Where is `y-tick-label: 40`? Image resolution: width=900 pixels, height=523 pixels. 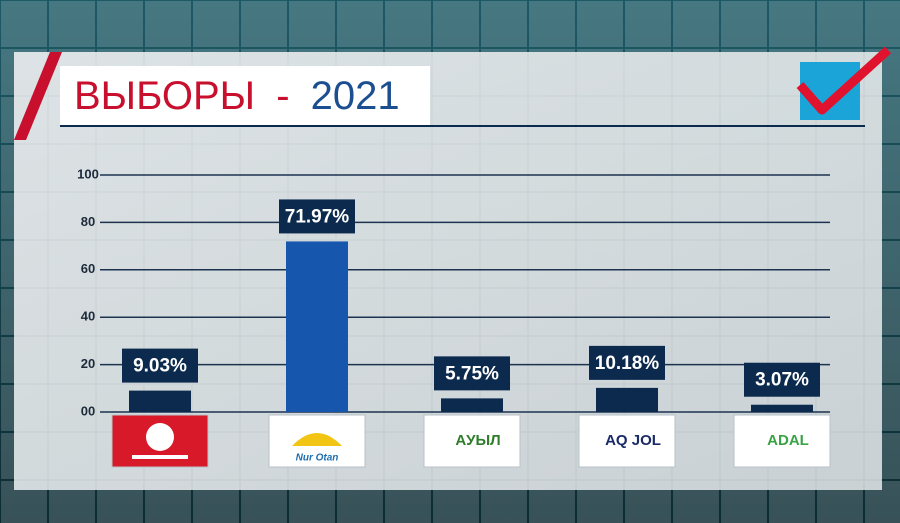
y-tick-label: 40 is located at coordinates (88, 316).